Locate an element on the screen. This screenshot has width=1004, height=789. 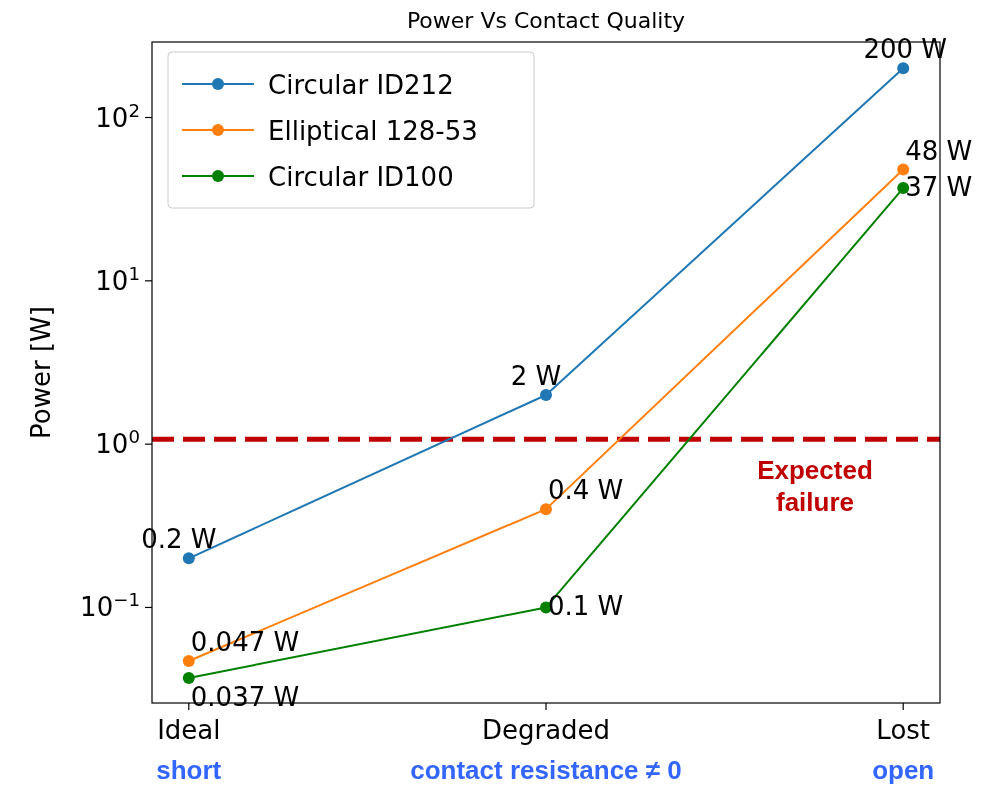
legend-label: Elliptical 128-53 is located at coordinates (373, 131).